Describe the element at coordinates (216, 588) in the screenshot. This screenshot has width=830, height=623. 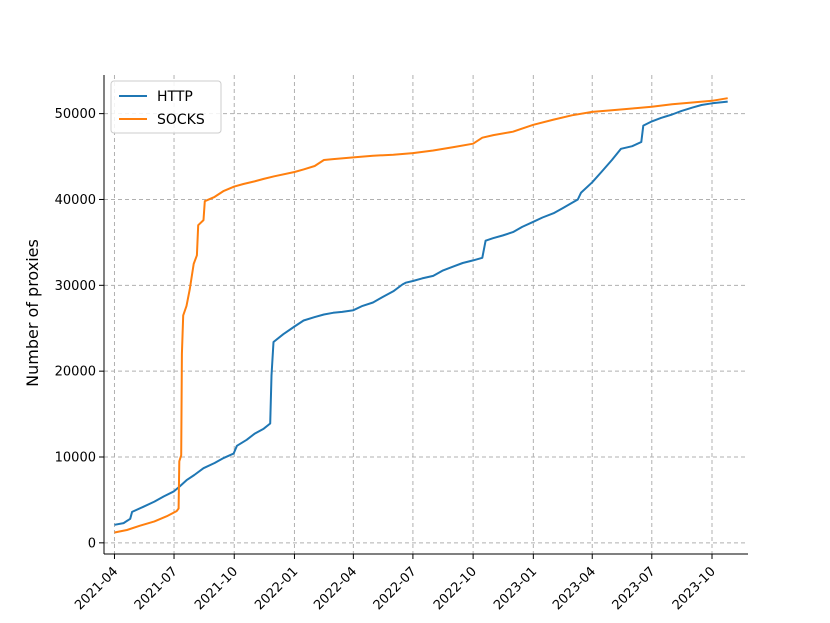
I see `x-tick-label: 2021-10` at that location.